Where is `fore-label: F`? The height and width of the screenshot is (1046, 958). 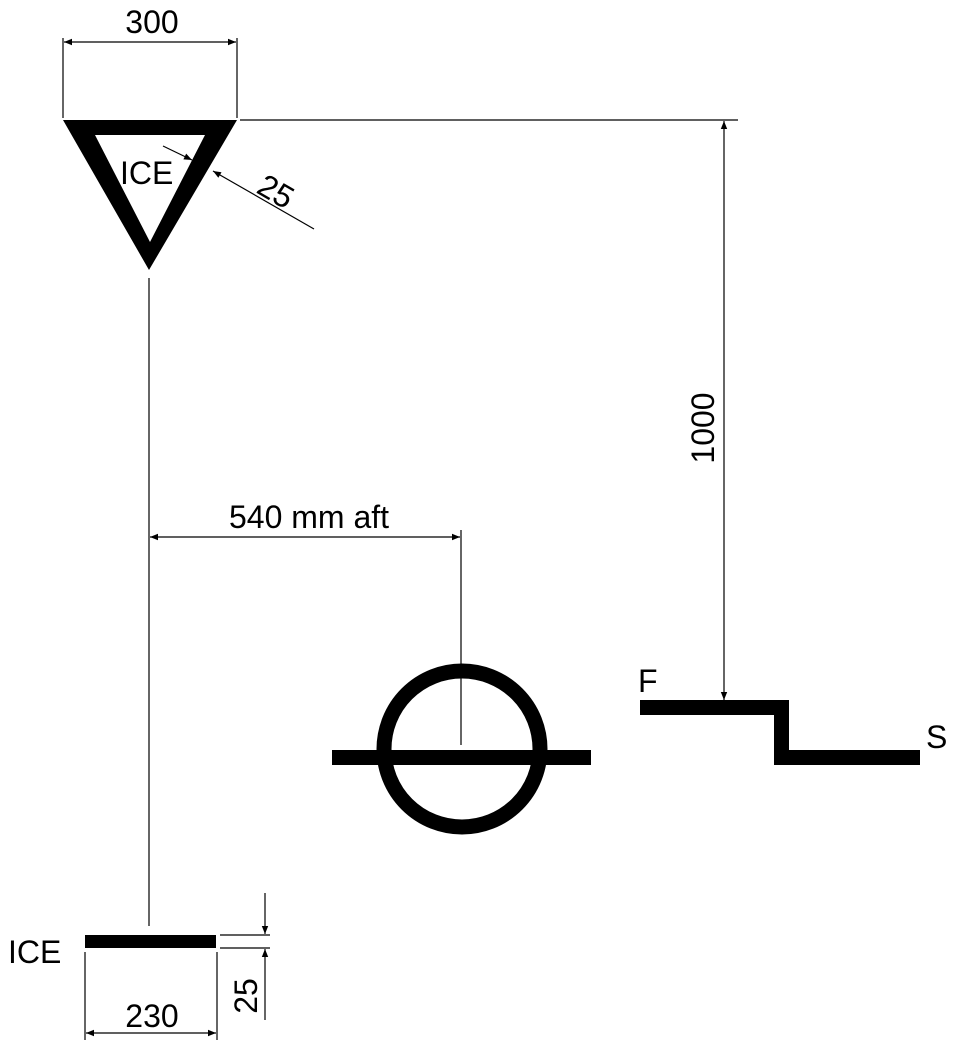 fore-label: F is located at coordinates (648, 681).